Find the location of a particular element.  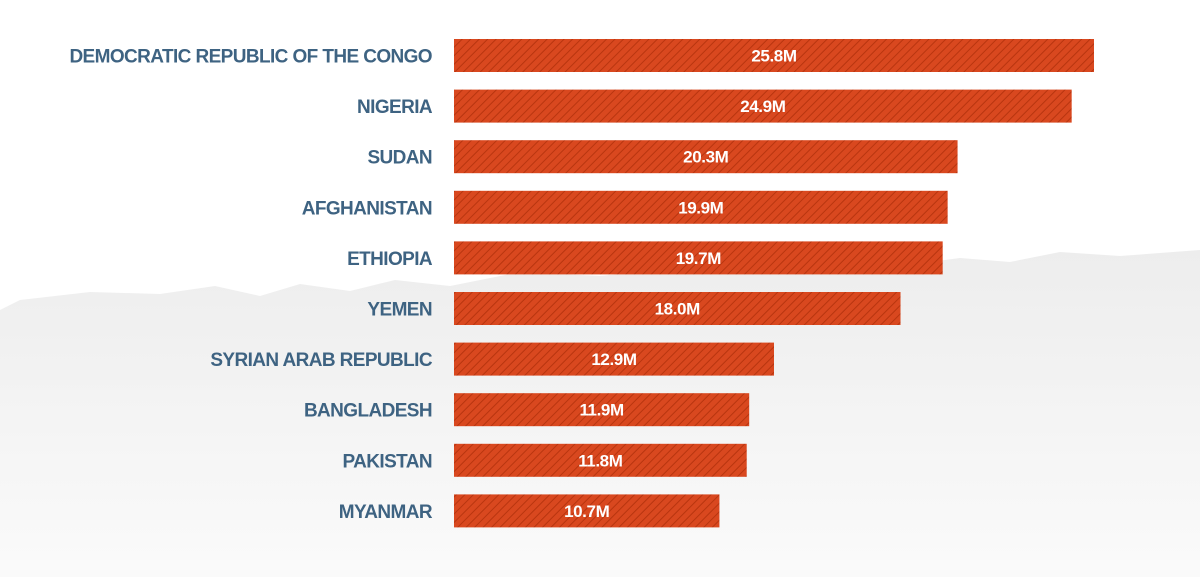

category-label-afghanistan: AFGHANISTAN is located at coordinates (367, 208).